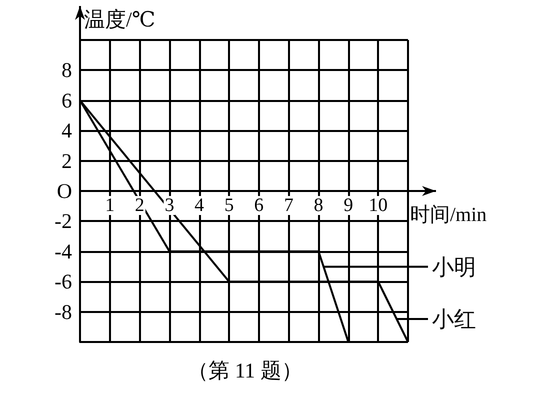 This screenshot has width=548, height=394. I want to click on y-axis-title: 温度/℃, so click(120, 20).